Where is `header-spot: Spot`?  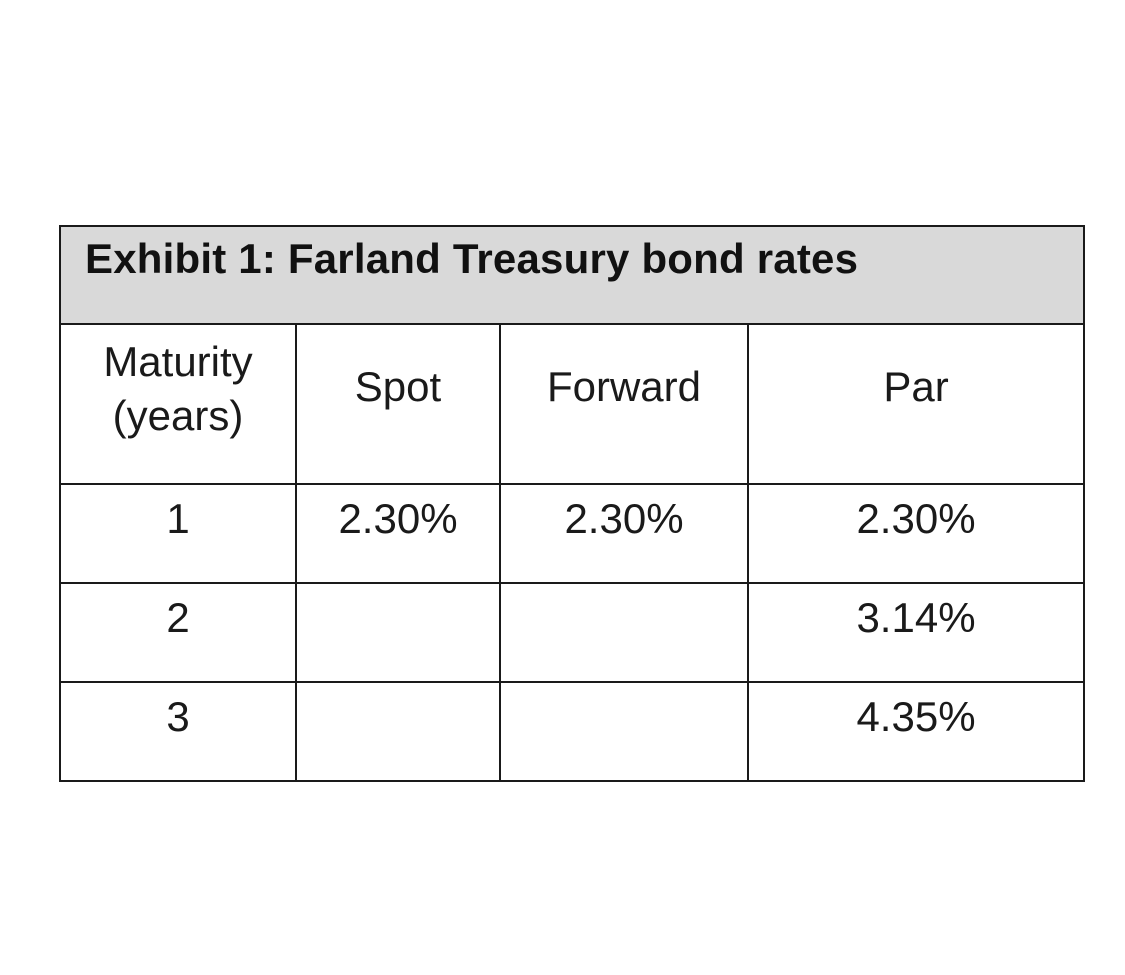
header-spot: Spot is located at coordinates (398, 404).